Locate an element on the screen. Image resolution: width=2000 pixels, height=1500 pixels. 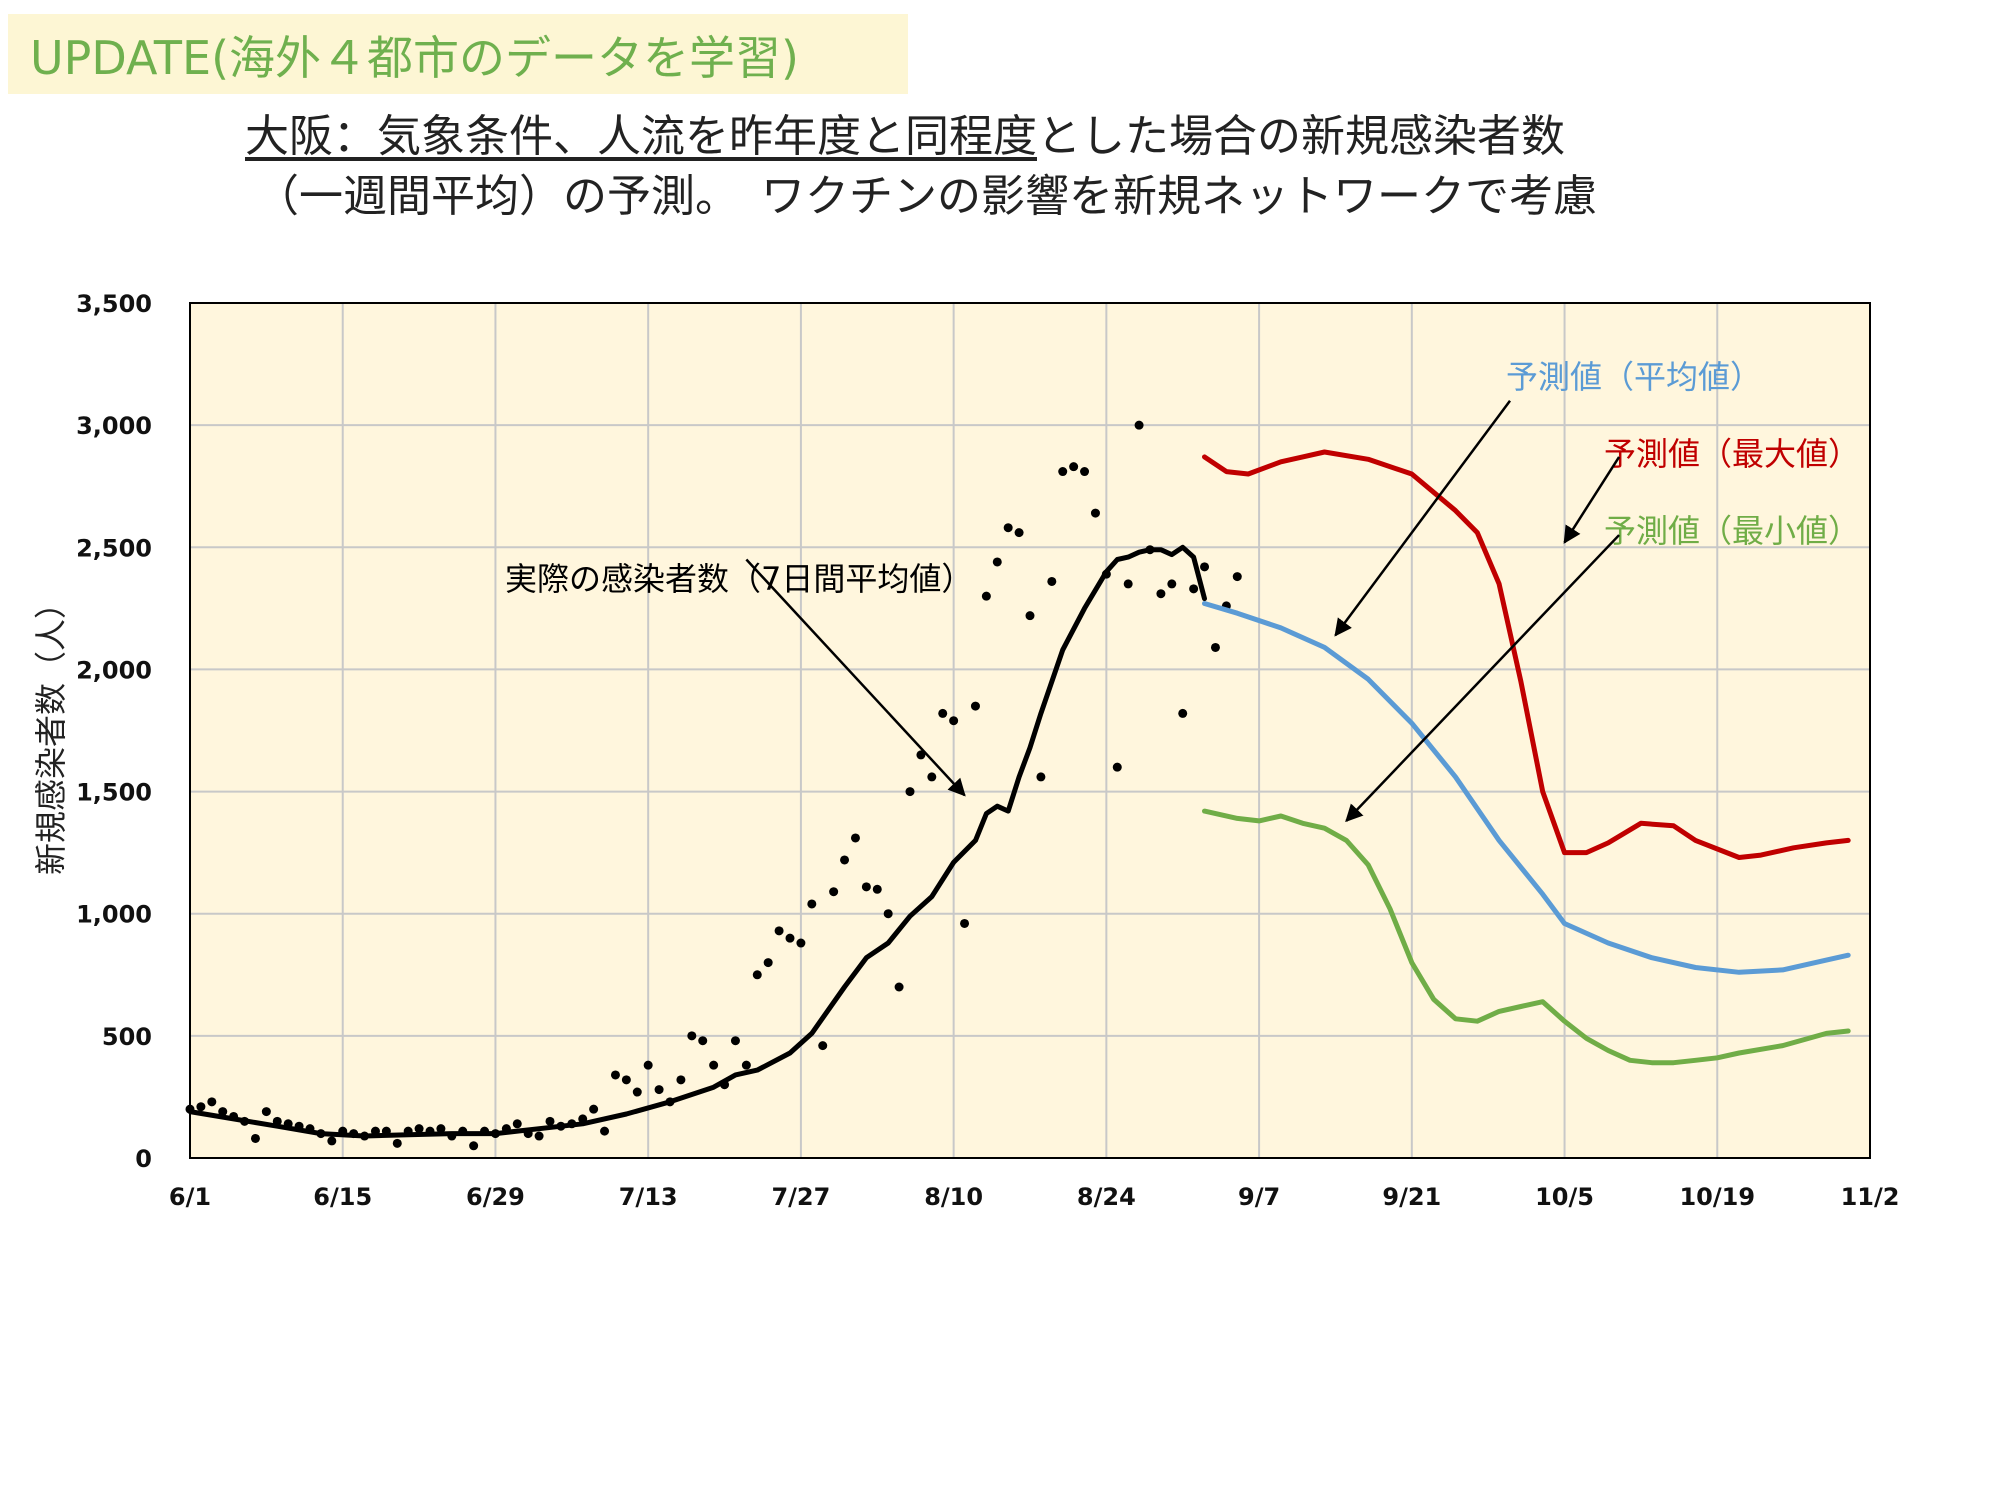
x-tick-label: 6/1 is located at coordinates (190, 1197).